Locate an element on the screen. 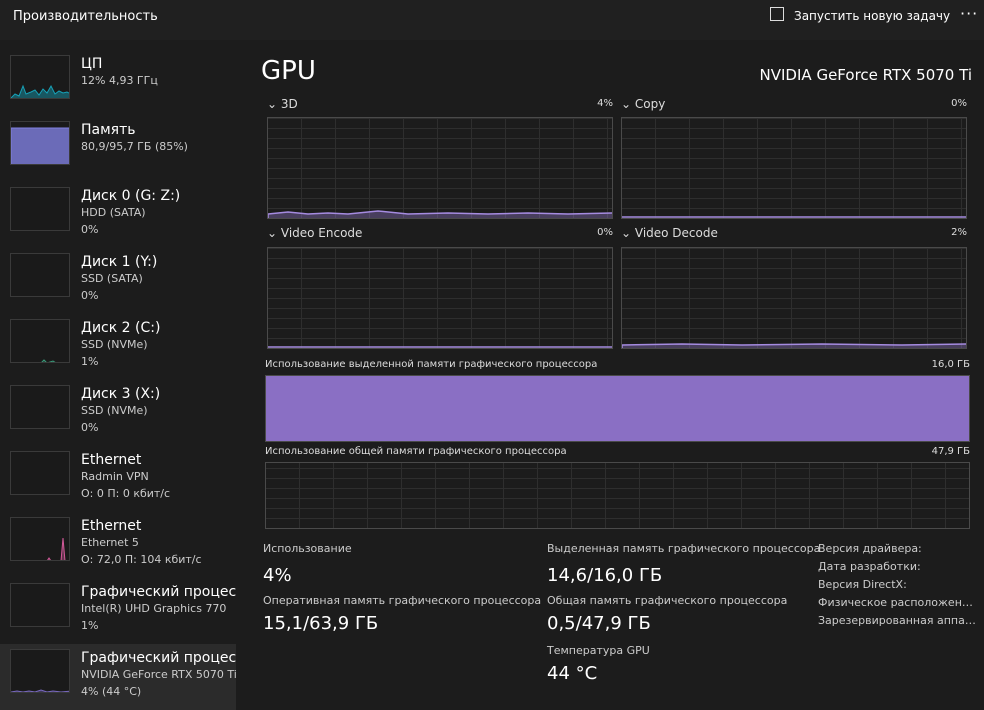 This screenshot has width=984, height=710. item-detail: SSD (SATA) is located at coordinates (112, 278).